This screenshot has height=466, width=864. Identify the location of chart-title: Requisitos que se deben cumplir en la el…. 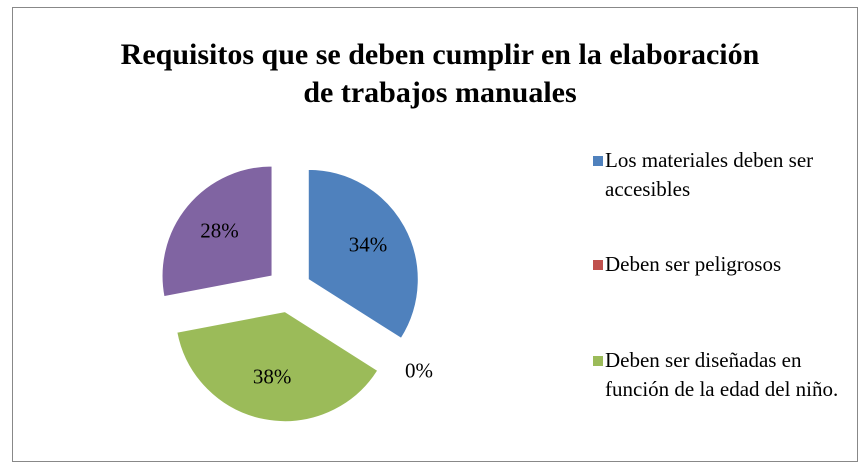
(440, 73).